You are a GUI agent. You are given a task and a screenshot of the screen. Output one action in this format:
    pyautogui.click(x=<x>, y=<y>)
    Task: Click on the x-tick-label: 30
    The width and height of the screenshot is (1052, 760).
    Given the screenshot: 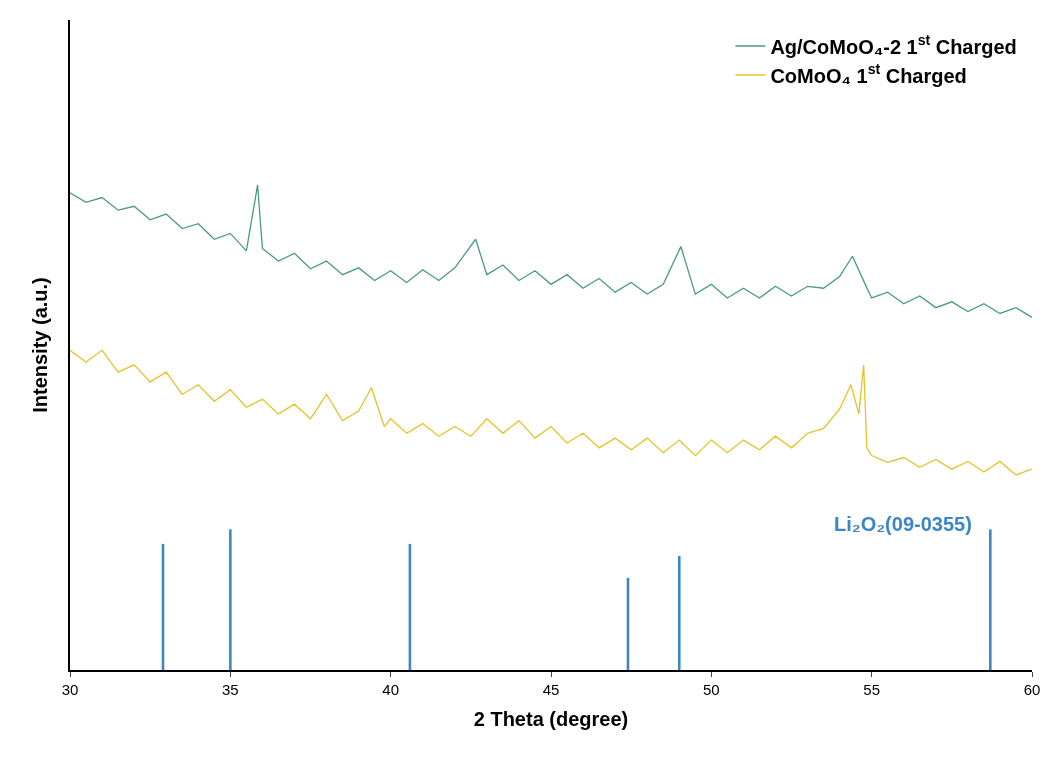 What is the action you would take?
    pyautogui.click(x=70, y=689)
    